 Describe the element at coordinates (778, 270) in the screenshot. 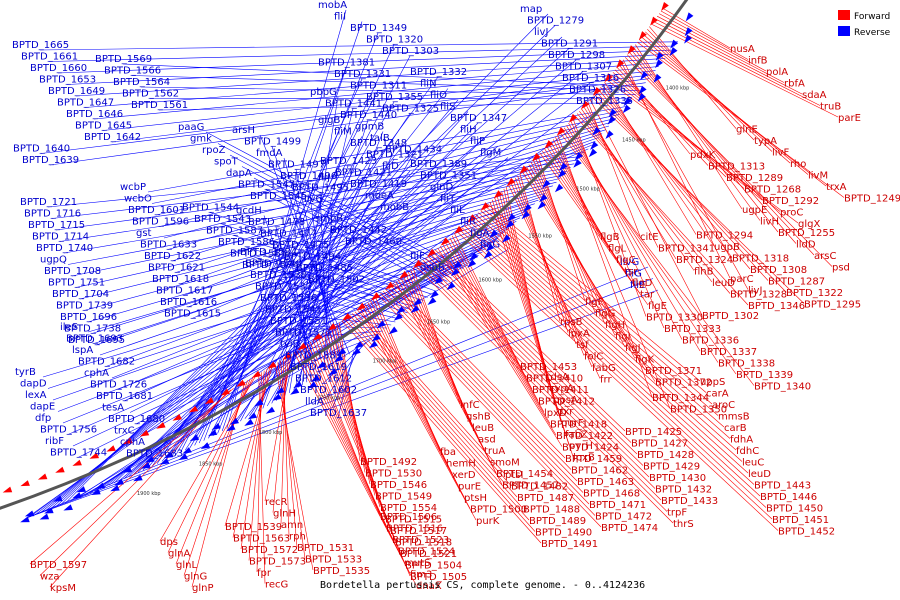

I see `forward-gene-label: BPTD_1308` at that location.